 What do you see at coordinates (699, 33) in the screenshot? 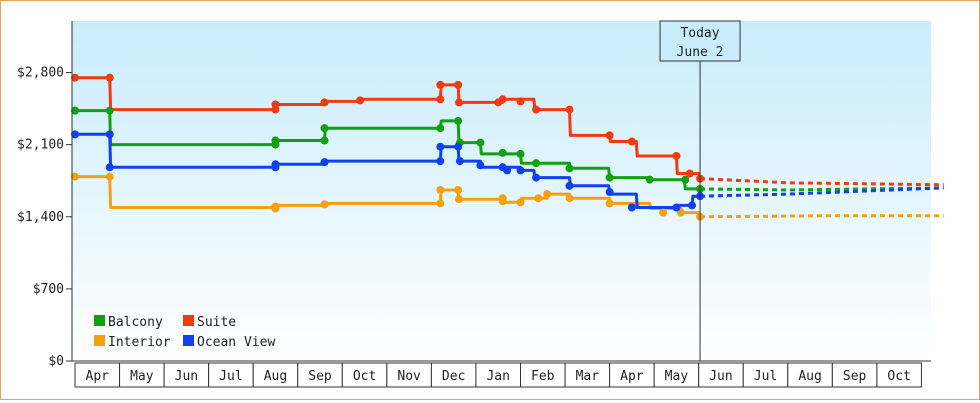
I see `today-label: Today` at bounding box center [699, 33].